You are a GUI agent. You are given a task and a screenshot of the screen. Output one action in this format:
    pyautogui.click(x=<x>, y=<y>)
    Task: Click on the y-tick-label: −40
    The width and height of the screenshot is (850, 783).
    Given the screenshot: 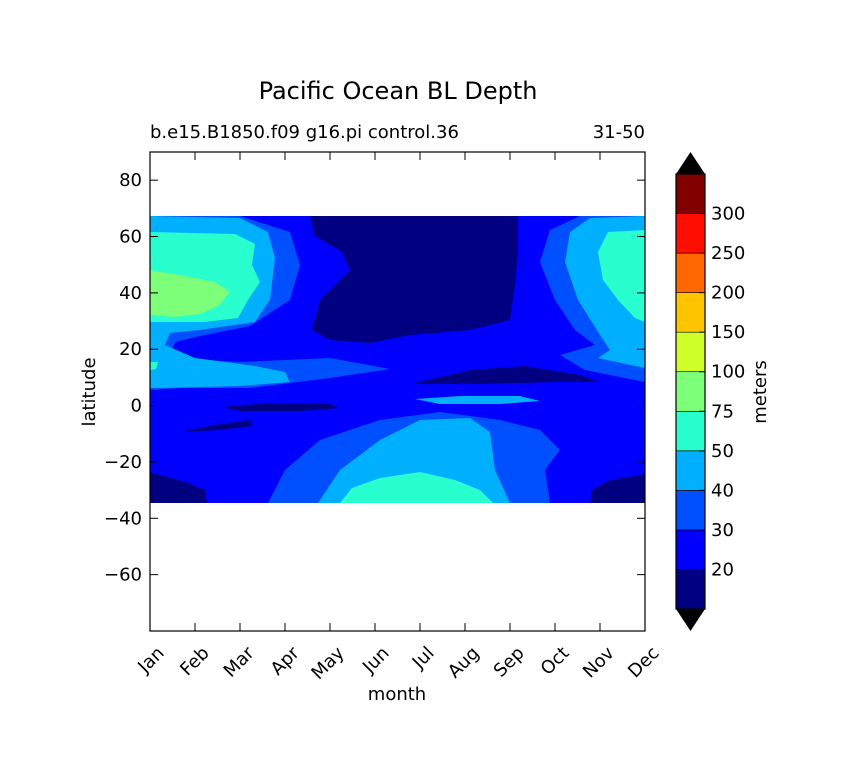 What is the action you would take?
    pyautogui.click(x=123, y=518)
    